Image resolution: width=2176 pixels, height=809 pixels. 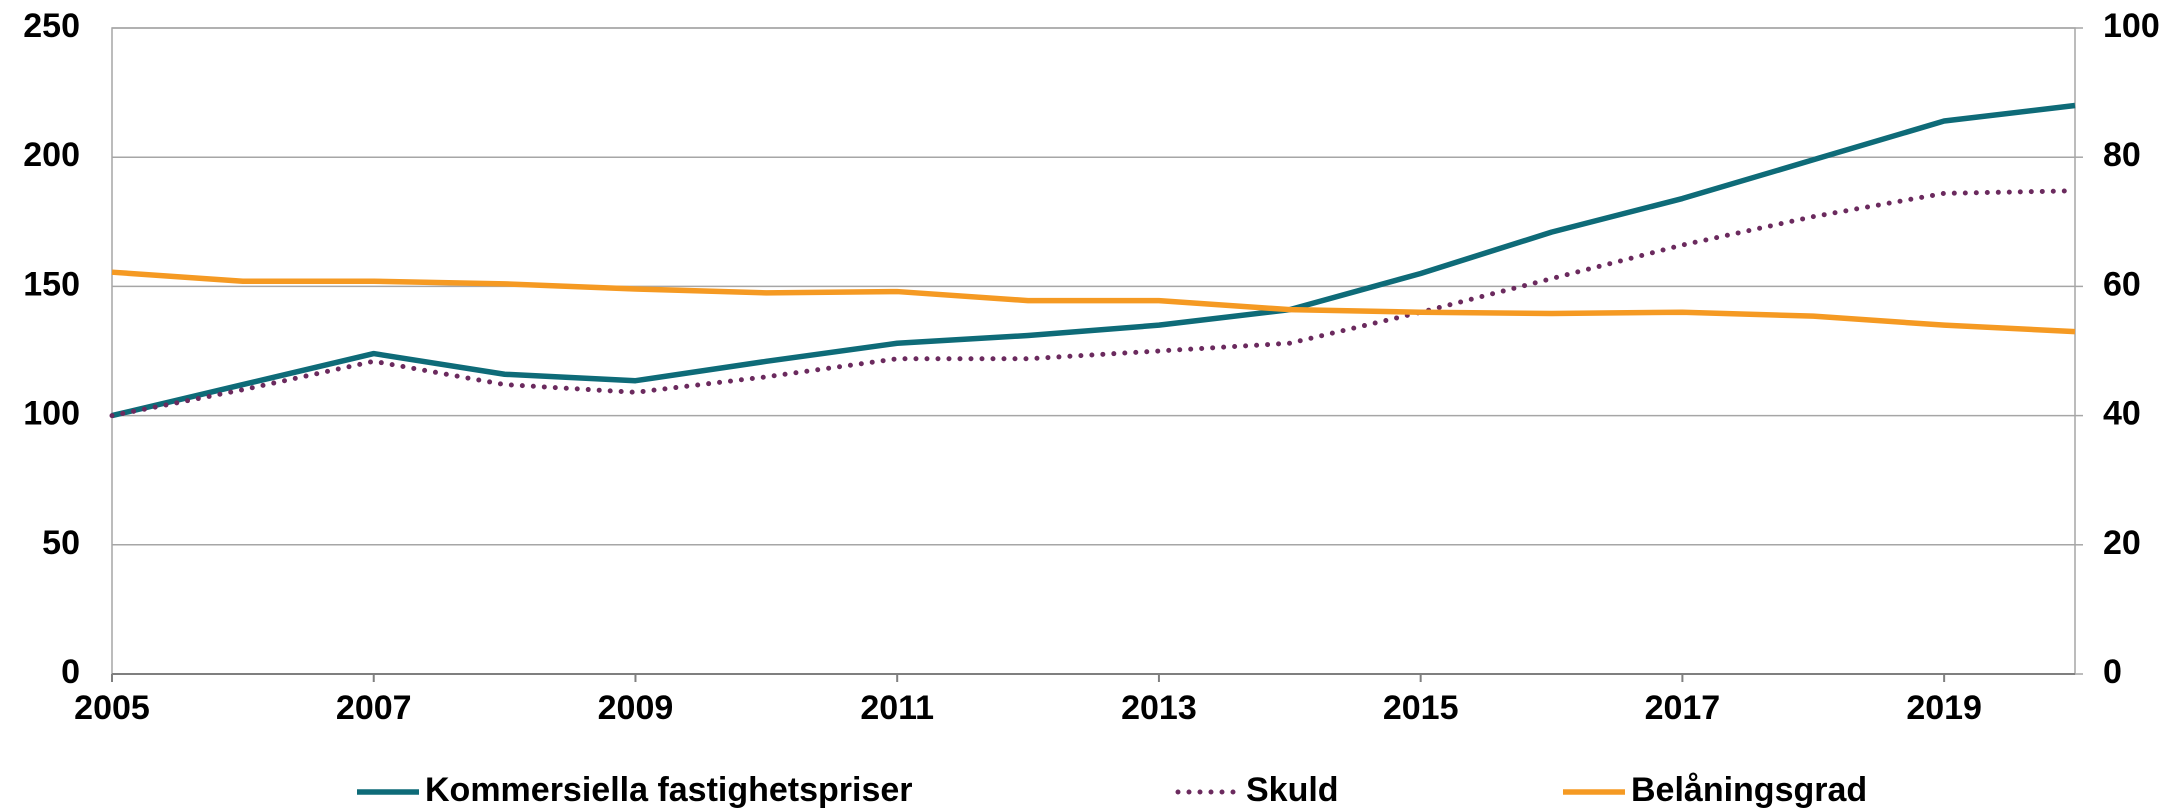 I want to click on x-tick-label: 2009, so click(x=636, y=708).